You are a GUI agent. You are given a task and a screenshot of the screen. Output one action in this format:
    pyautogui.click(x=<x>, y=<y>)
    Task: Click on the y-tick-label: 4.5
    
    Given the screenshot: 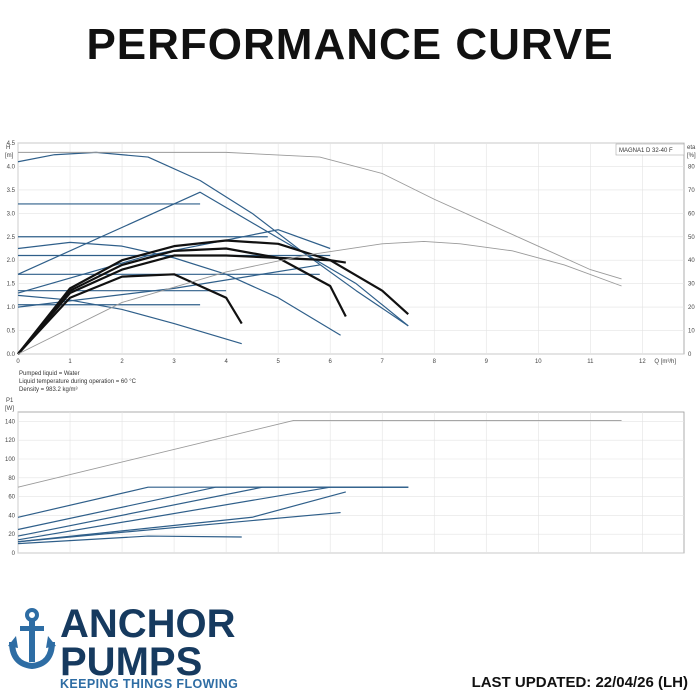 What is the action you would take?
    pyautogui.click(x=11, y=144)
    